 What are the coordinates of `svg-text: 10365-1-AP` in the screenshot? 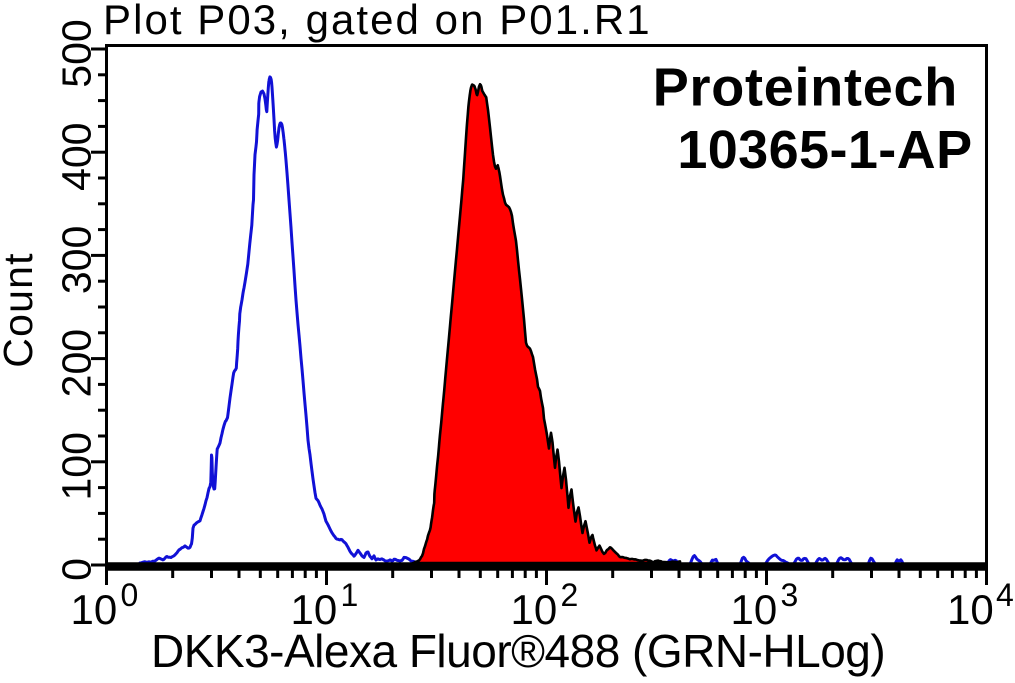 It's located at (824, 150).